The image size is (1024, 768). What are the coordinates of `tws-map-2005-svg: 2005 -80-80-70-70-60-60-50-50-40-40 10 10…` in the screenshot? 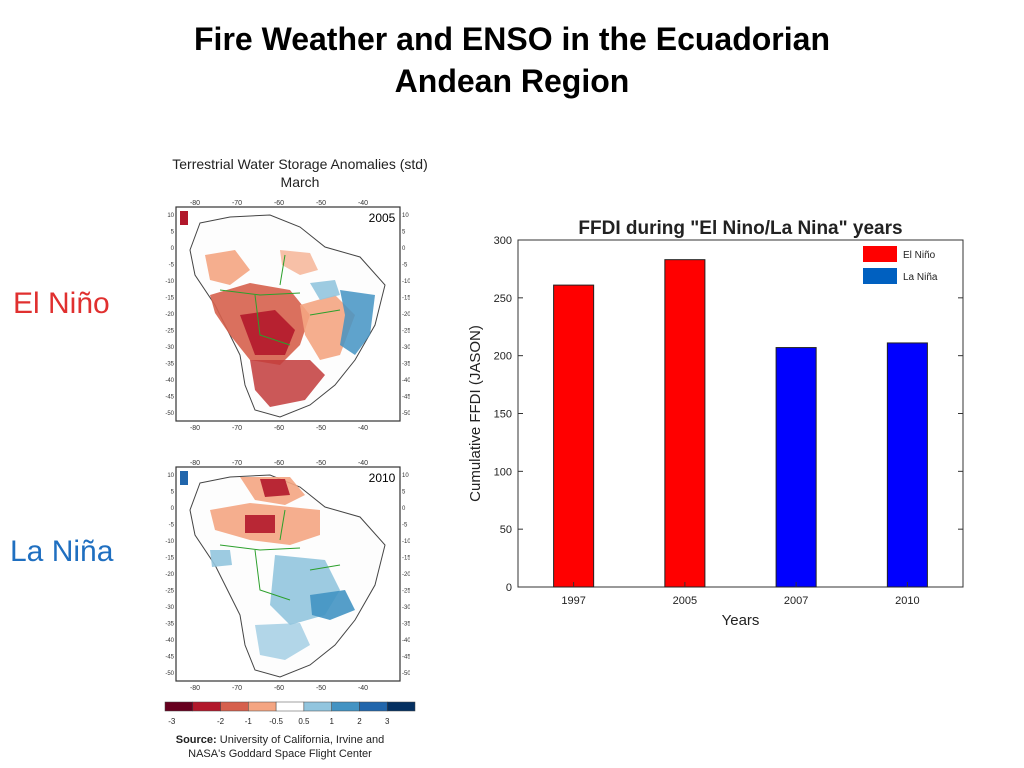 It's located at (287, 316).